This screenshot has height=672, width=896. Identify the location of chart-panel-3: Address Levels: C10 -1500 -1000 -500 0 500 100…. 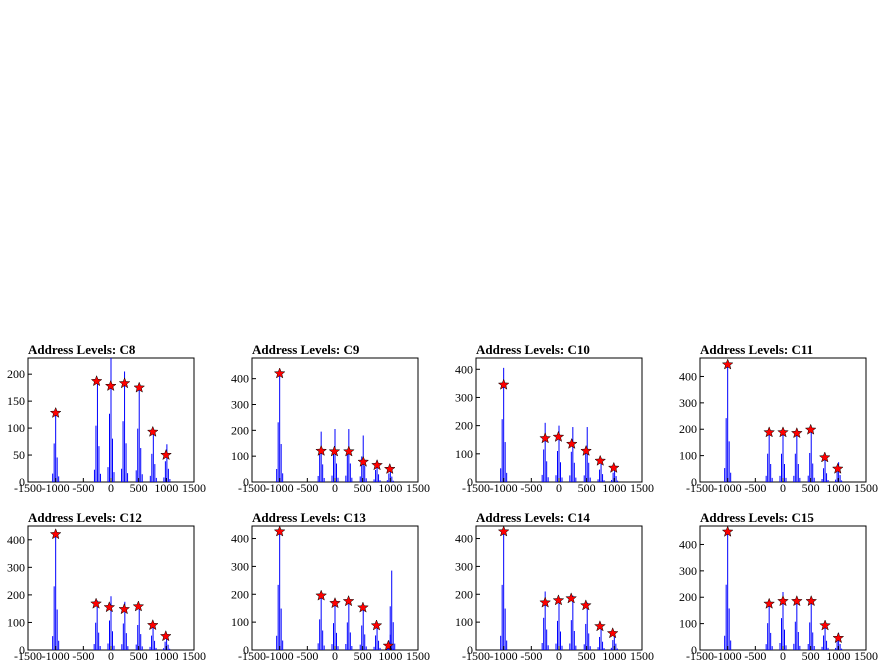
(554, 418).